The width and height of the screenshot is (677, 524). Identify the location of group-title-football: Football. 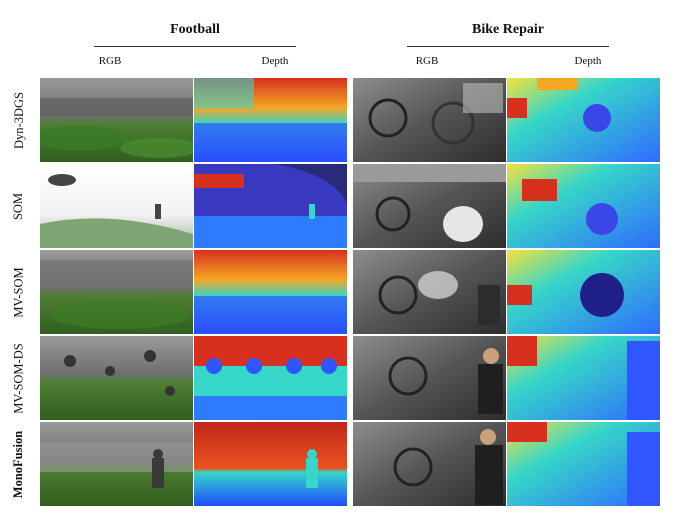
(195, 29).